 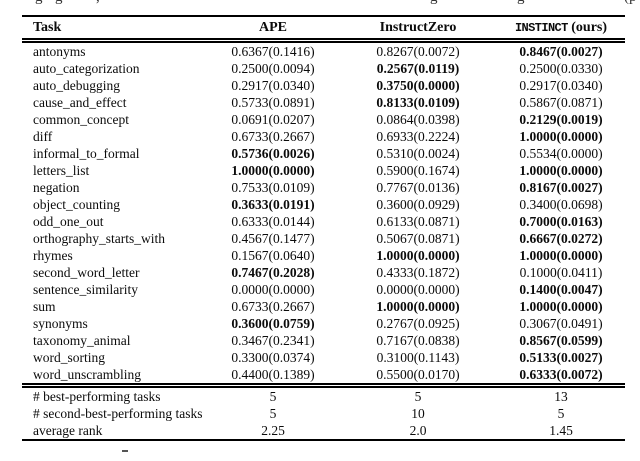 What do you see at coordinates (273, 221) in the screenshot?
I see `score-cell: 0.6333(0.0144)` at bounding box center [273, 221].